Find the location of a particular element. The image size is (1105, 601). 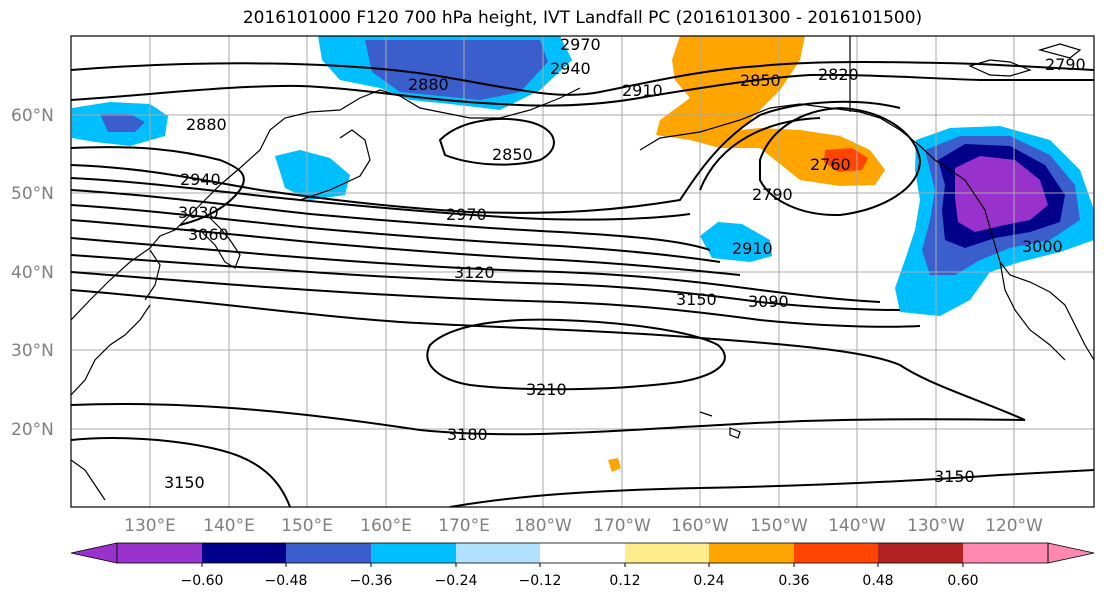

colorbar-tick-label: −0.24 is located at coordinates (456, 581).